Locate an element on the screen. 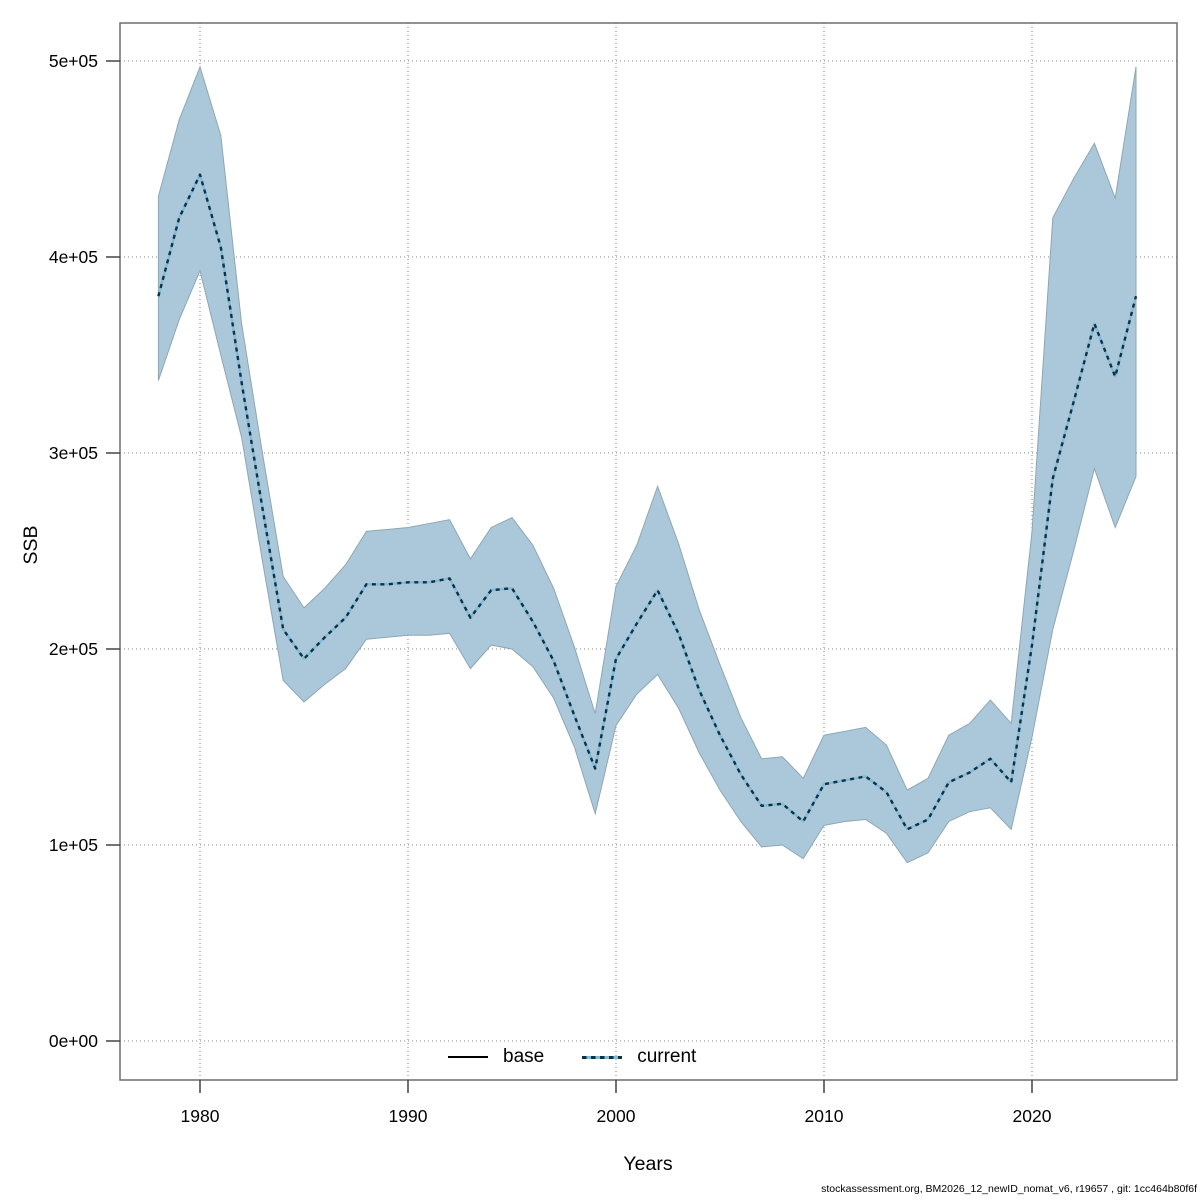 This screenshot has height=1200, width=1200. x-tick-label: 2000 is located at coordinates (616, 1116).